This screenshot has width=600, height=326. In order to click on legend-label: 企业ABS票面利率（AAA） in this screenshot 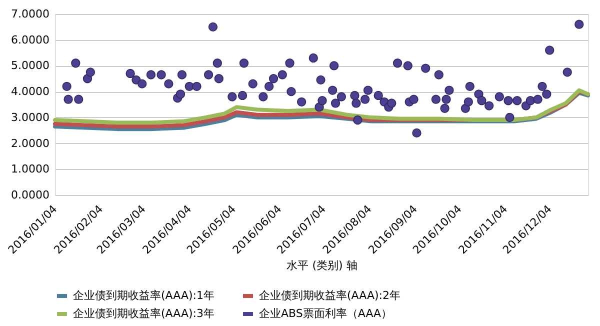, I will do `click(325, 313)`.